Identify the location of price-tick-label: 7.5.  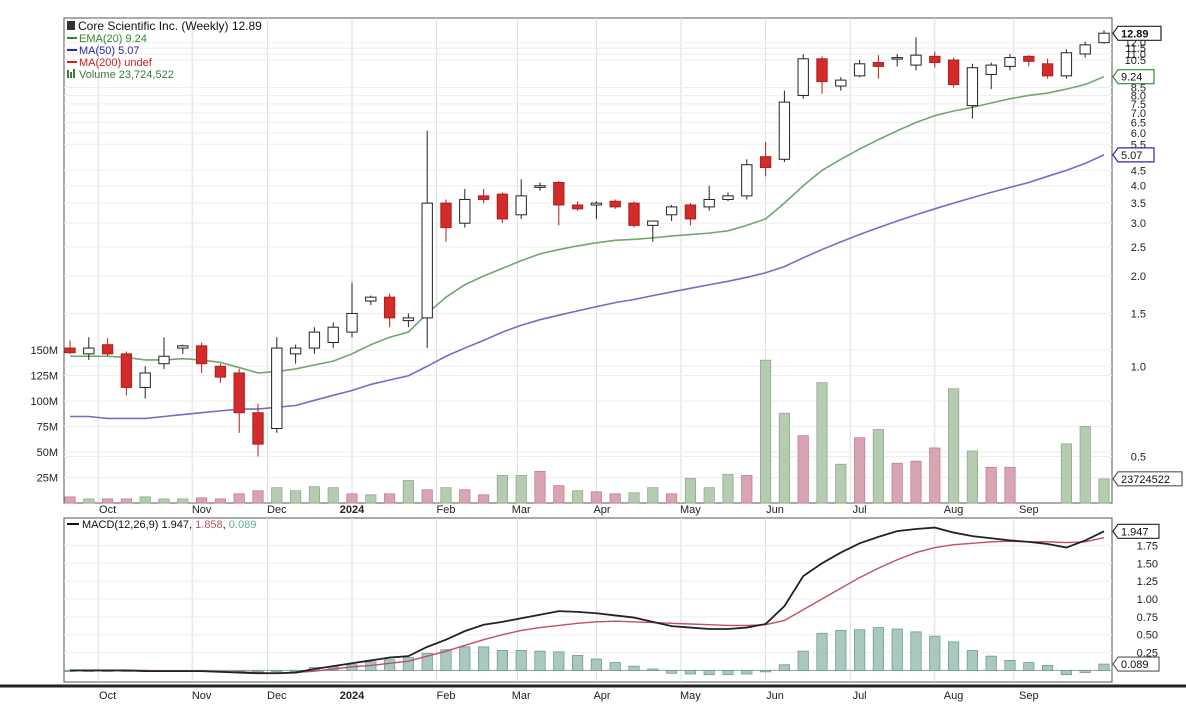
(1138, 105).